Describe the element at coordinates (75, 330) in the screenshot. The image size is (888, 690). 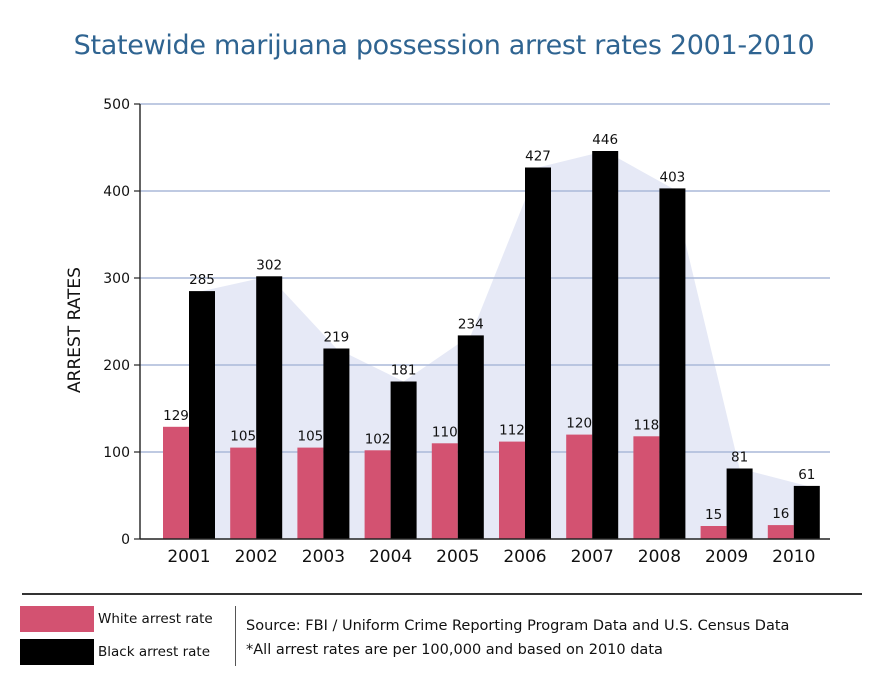
I see `y-axis-label: ARREST RATES` at that location.